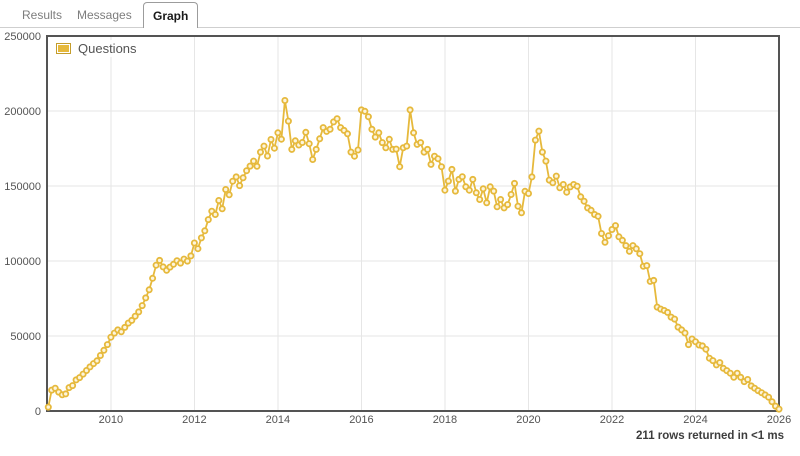 The height and width of the screenshot is (456, 800). What do you see at coordinates (695, 420) in the screenshot?
I see `x-tick-label: 2024` at bounding box center [695, 420].